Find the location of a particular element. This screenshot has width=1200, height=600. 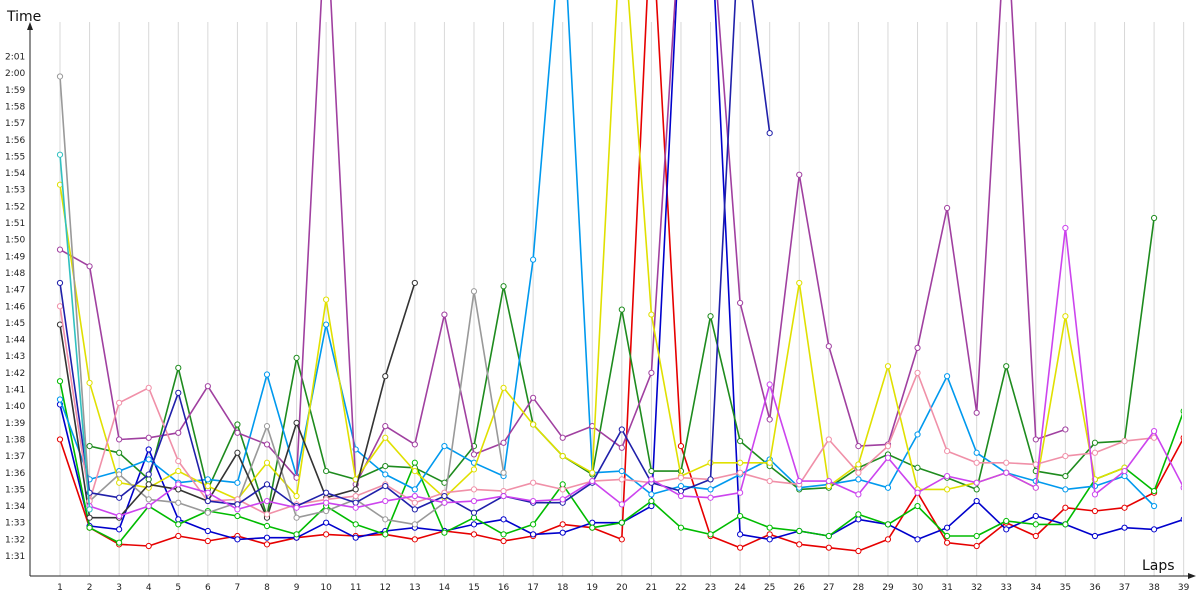

y-tick-label: 1:42 is located at coordinates (15, 374).